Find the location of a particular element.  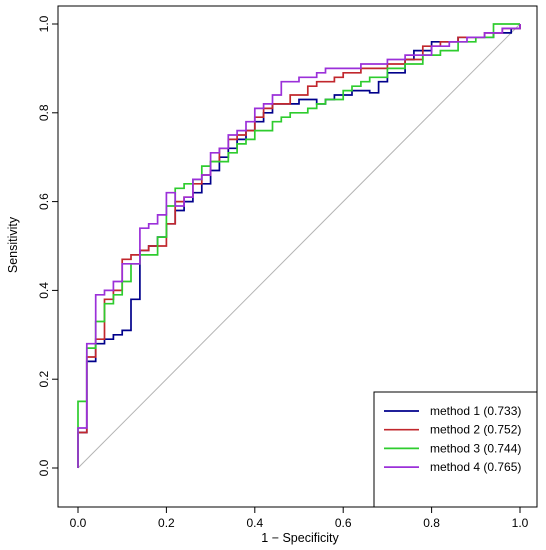

legend-label-method-2: method 2 (0.752) is located at coordinates (475, 430).